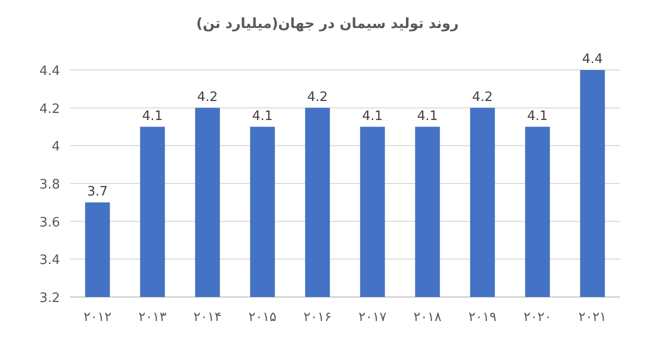  What do you see at coordinates (49, 298) in the screenshot?
I see `y-tick-label: 3.2` at bounding box center [49, 298].